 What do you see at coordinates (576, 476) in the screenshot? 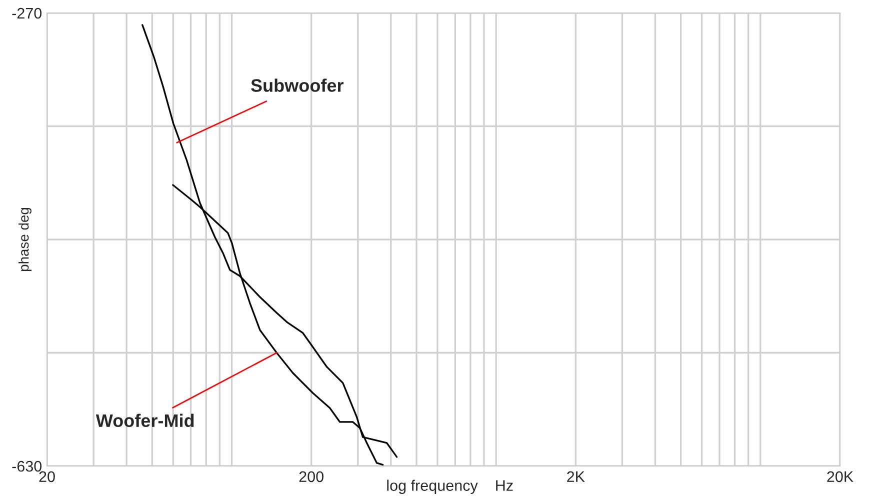
I see `x-tick-label: 2K` at bounding box center [576, 476].